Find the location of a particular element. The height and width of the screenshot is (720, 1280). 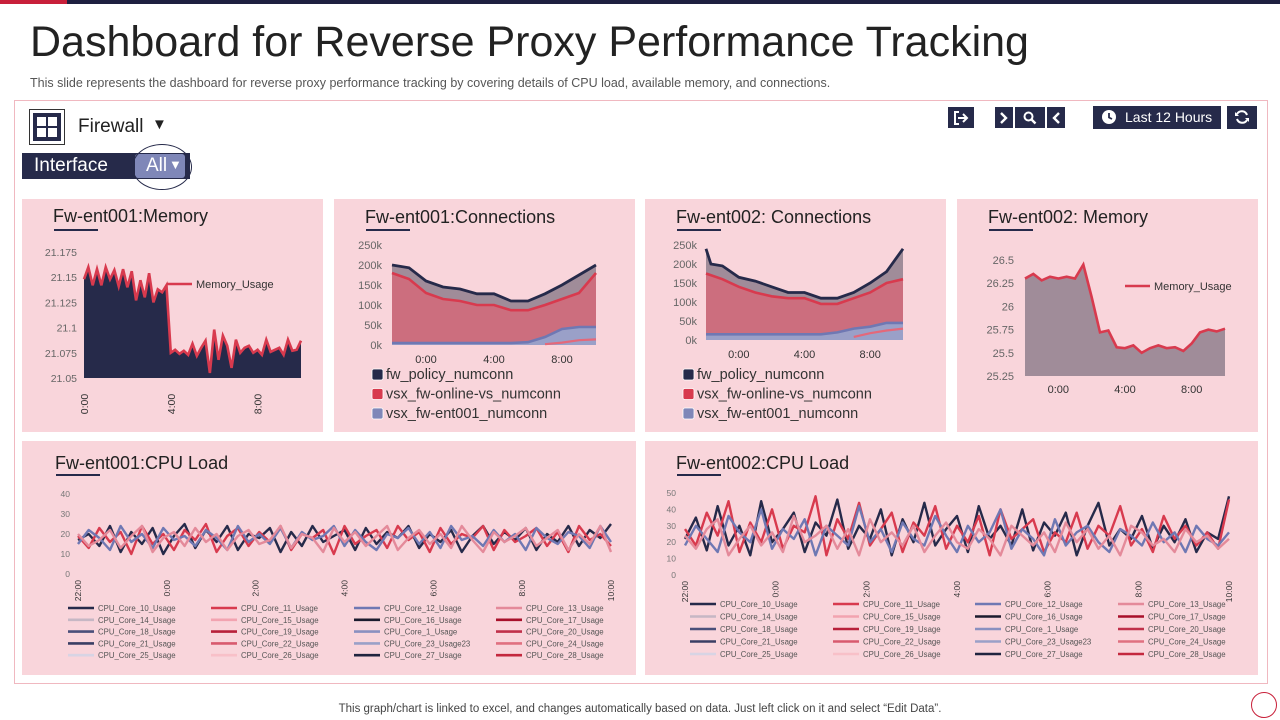

memory-fw-ent001-title: Fw-ent001:Memory is located at coordinates (131, 216).